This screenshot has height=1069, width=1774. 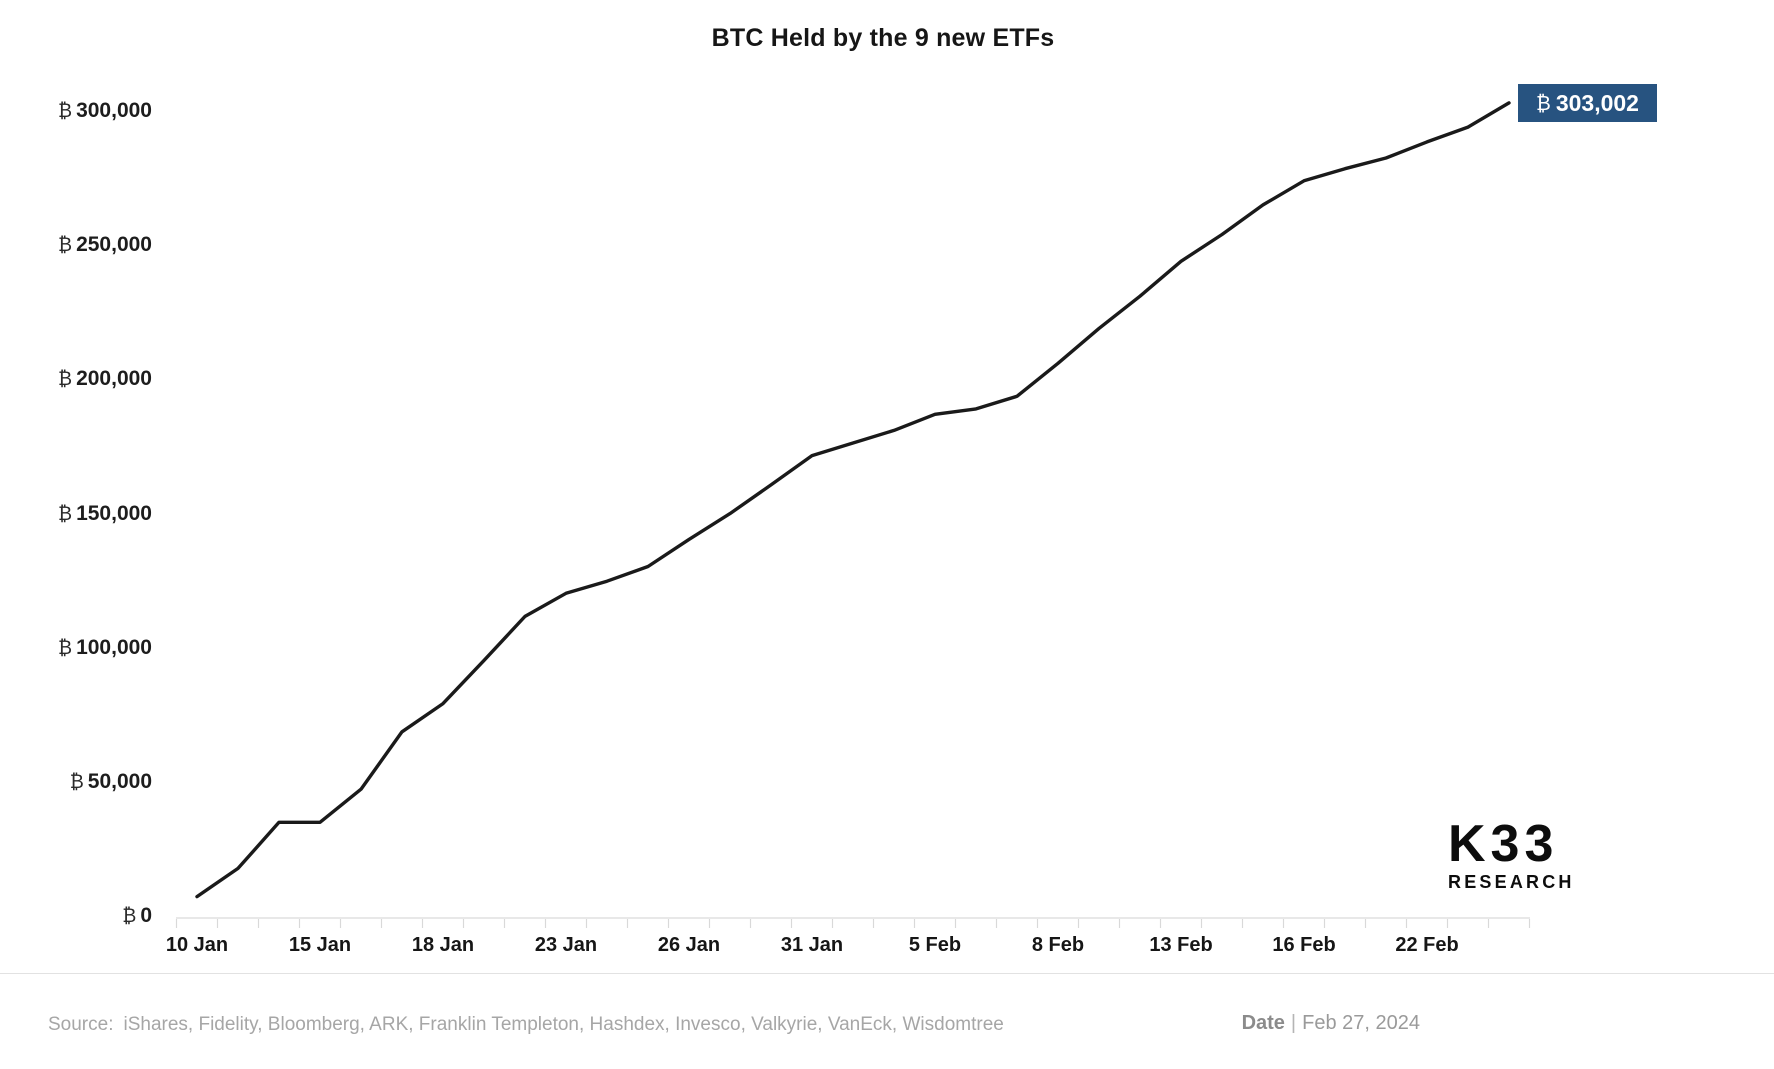 I want to click on y-axis-value: 0, so click(x=146, y=916).